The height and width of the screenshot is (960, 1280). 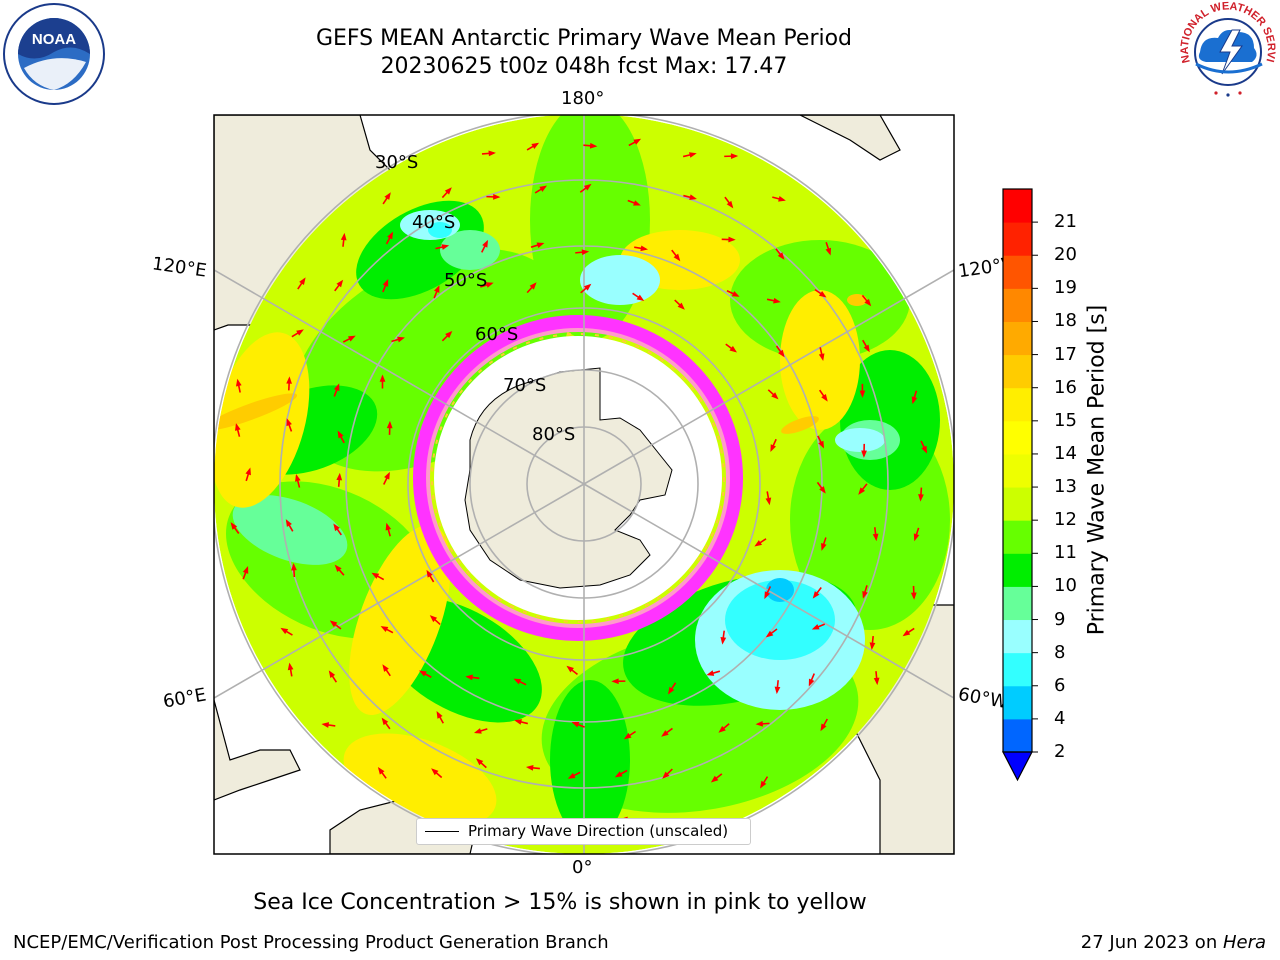 What do you see at coordinates (1244, 942) in the screenshot?
I see `machine-name: Hera` at bounding box center [1244, 942].